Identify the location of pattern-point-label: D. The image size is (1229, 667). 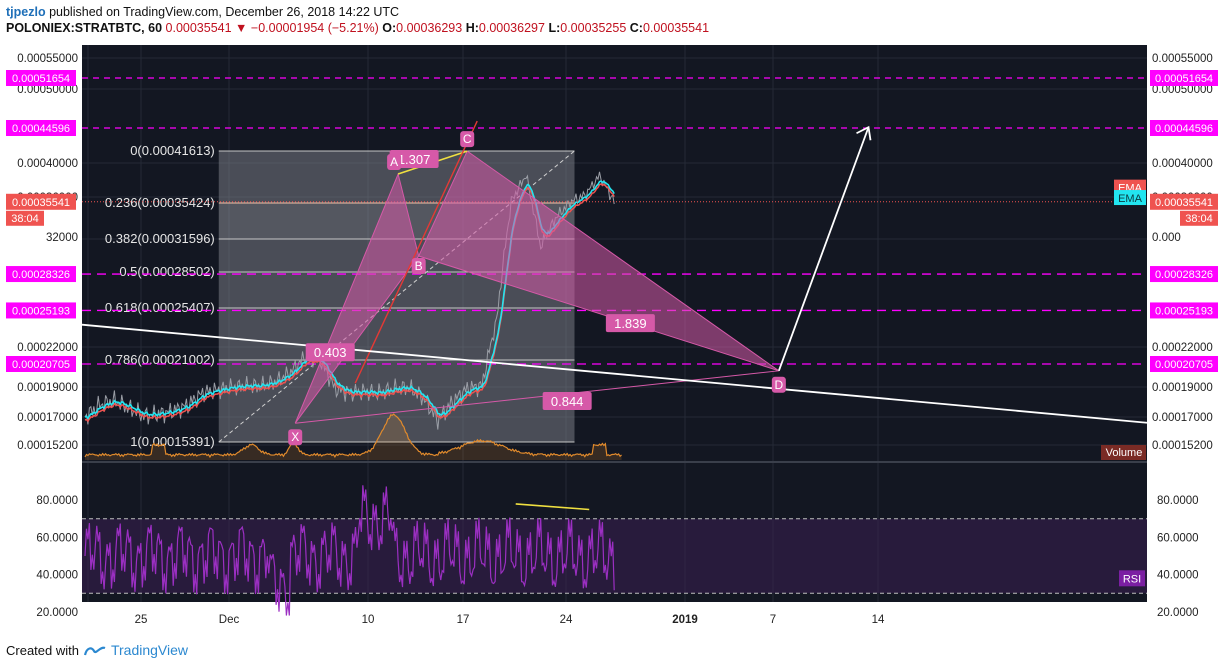
(779, 385).